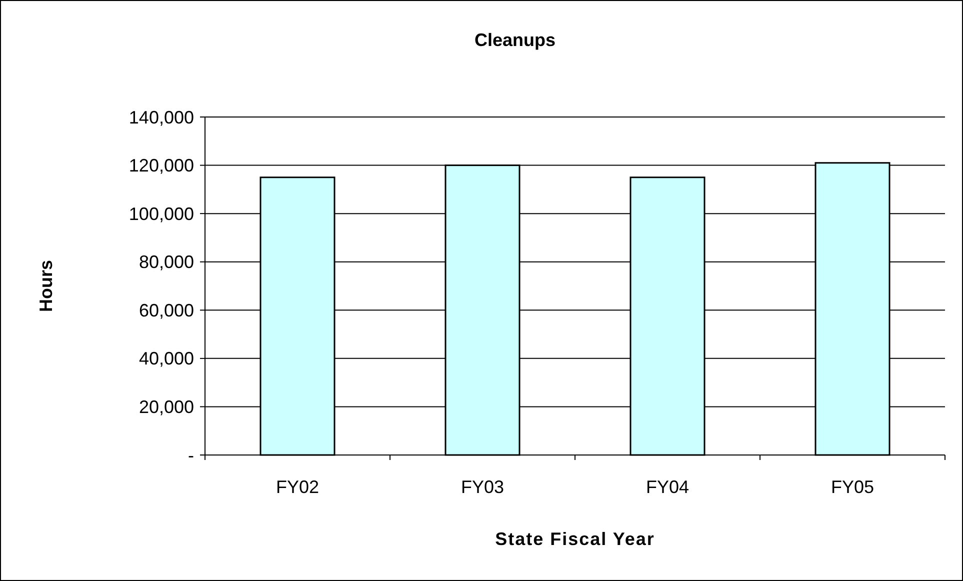 This screenshot has height=581, width=963. I want to click on y-tick-label: 140,000, so click(161, 117).